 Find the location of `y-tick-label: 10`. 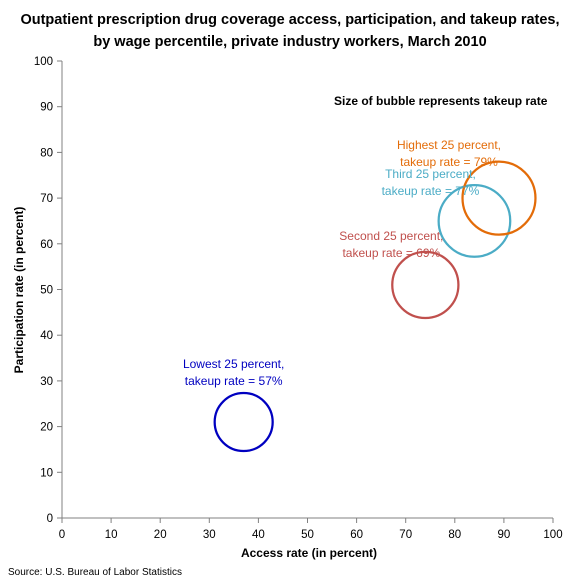

y-tick-label: 10 is located at coordinates (46, 473).